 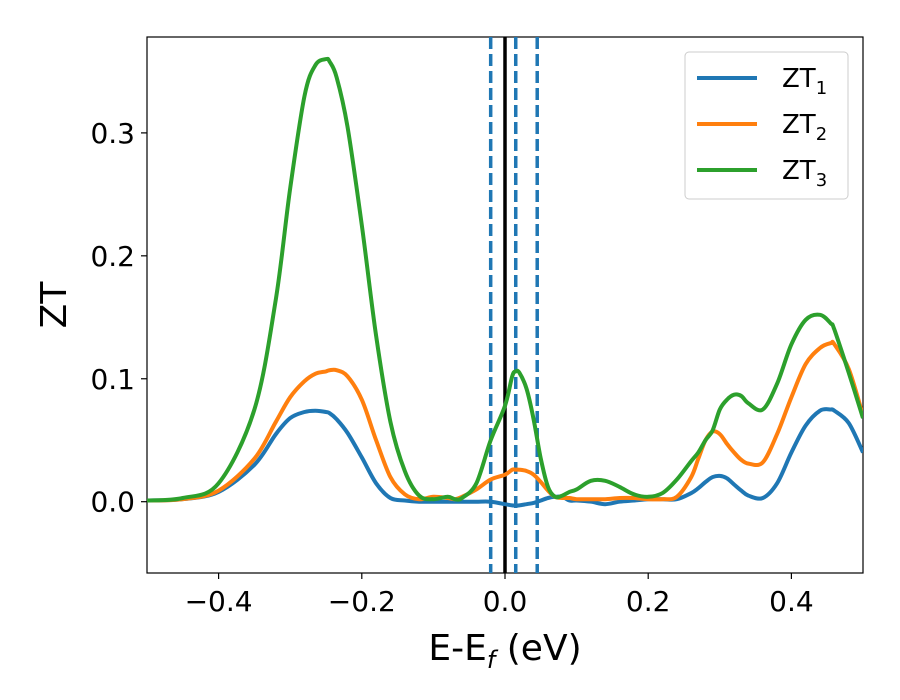 I want to click on y-tick-label: 0.0, so click(x=112, y=502).